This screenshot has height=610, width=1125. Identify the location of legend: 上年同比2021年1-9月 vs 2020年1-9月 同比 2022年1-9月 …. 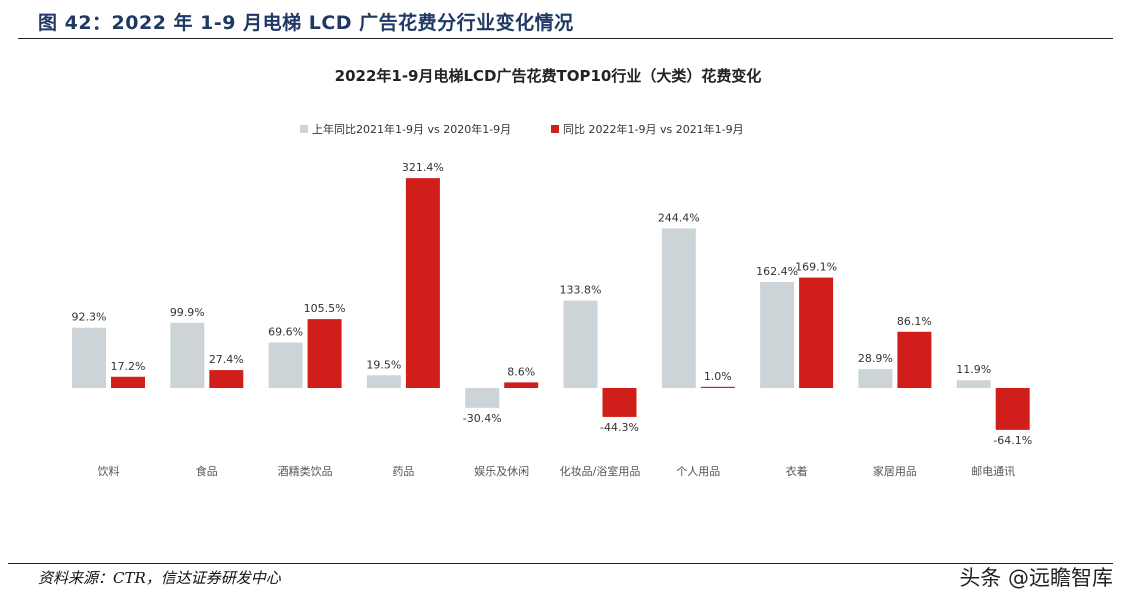
(522, 129).